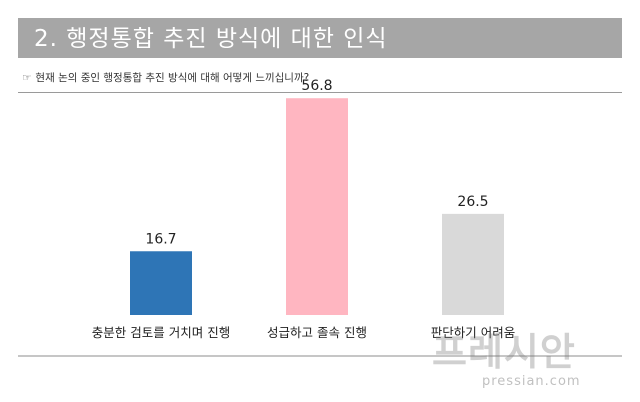 This screenshot has width=640, height=402. Describe the element at coordinates (531, 381) in the screenshot. I see `watermark-url: pressian.com` at that location.